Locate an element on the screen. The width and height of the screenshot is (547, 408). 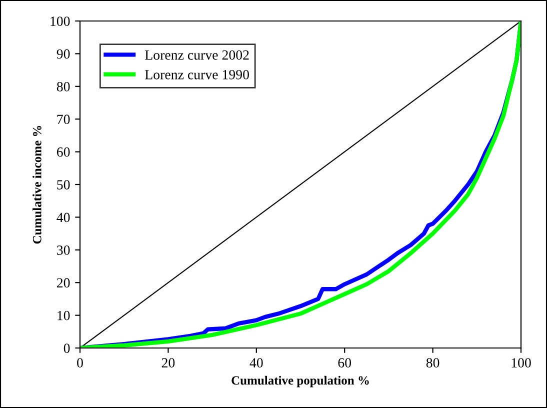
y-tick-label: 30 is located at coordinates (63, 250).